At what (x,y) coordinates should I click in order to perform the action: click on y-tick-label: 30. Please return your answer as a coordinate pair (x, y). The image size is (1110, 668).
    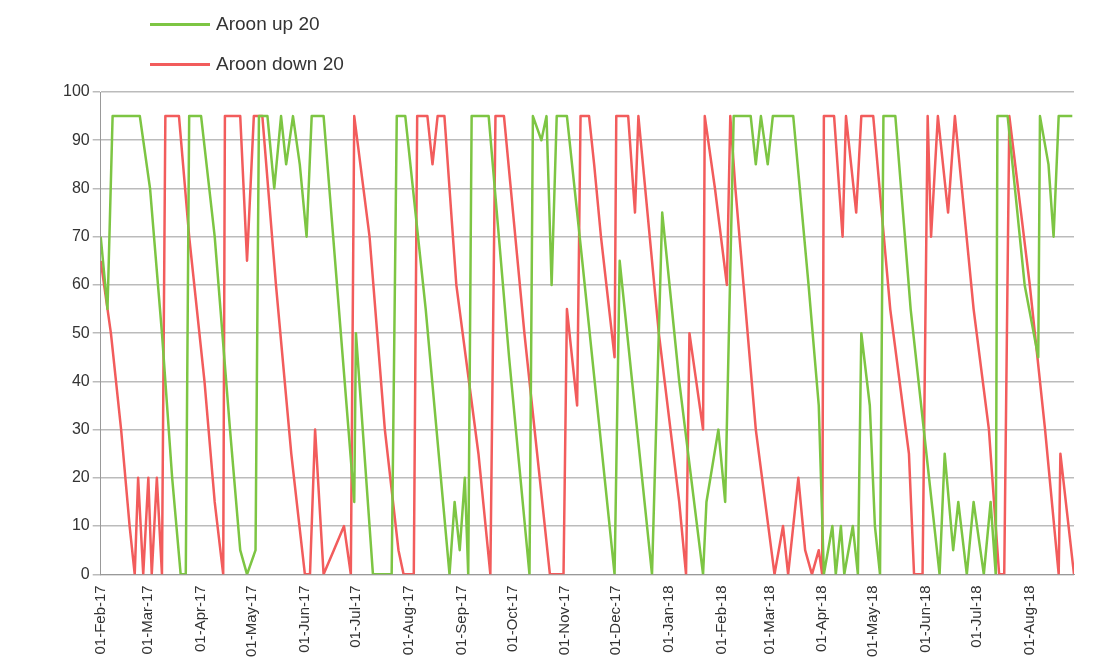
    Looking at the image, I should click on (80, 429).